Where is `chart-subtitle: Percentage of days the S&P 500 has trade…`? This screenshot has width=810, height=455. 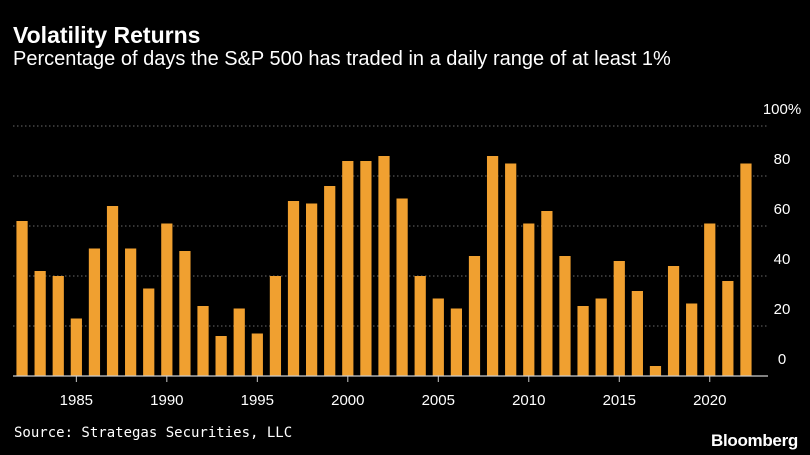
chart-subtitle: Percentage of days the S&P 500 has trade… is located at coordinates (342, 59).